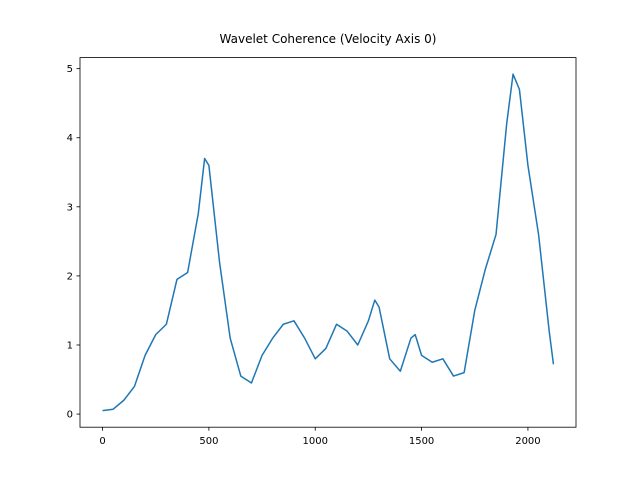 The width and height of the screenshot is (640, 480). Describe the element at coordinates (102, 441) in the screenshot. I see `x-tick-label: 0` at that location.